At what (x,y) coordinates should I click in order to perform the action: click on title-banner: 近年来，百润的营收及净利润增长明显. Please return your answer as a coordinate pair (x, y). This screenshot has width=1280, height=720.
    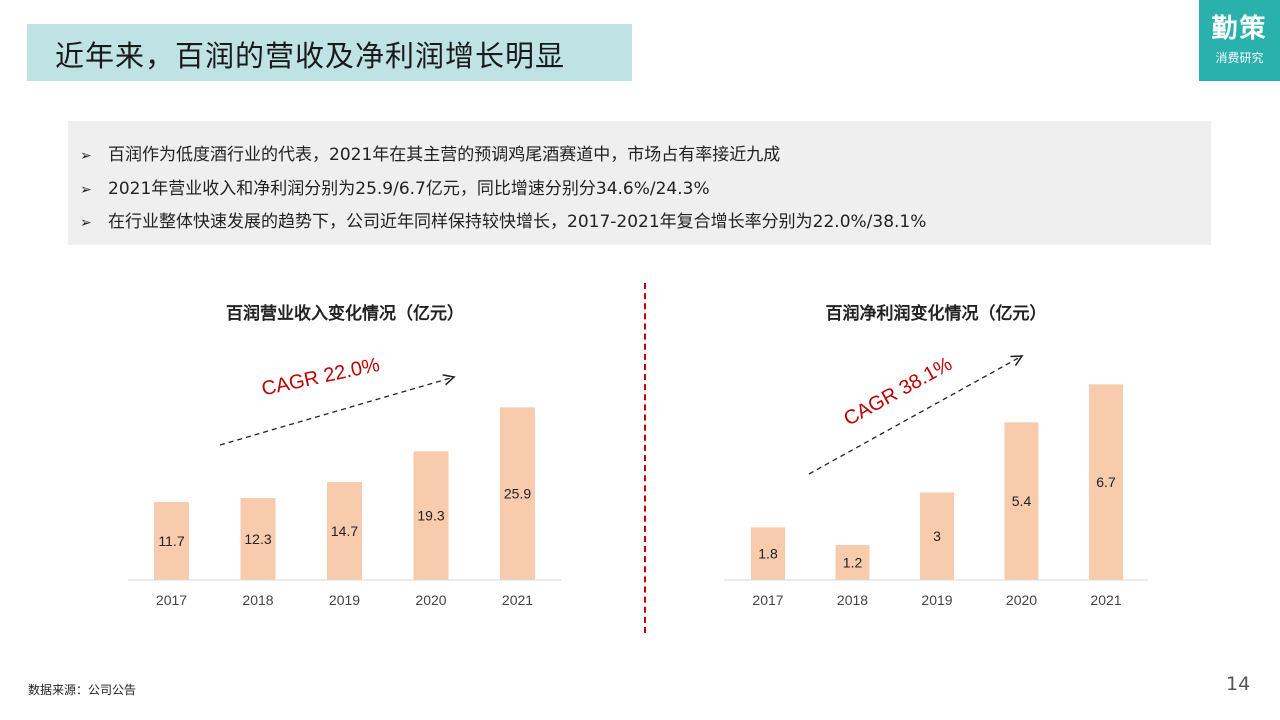
    Looking at the image, I should click on (329, 52).